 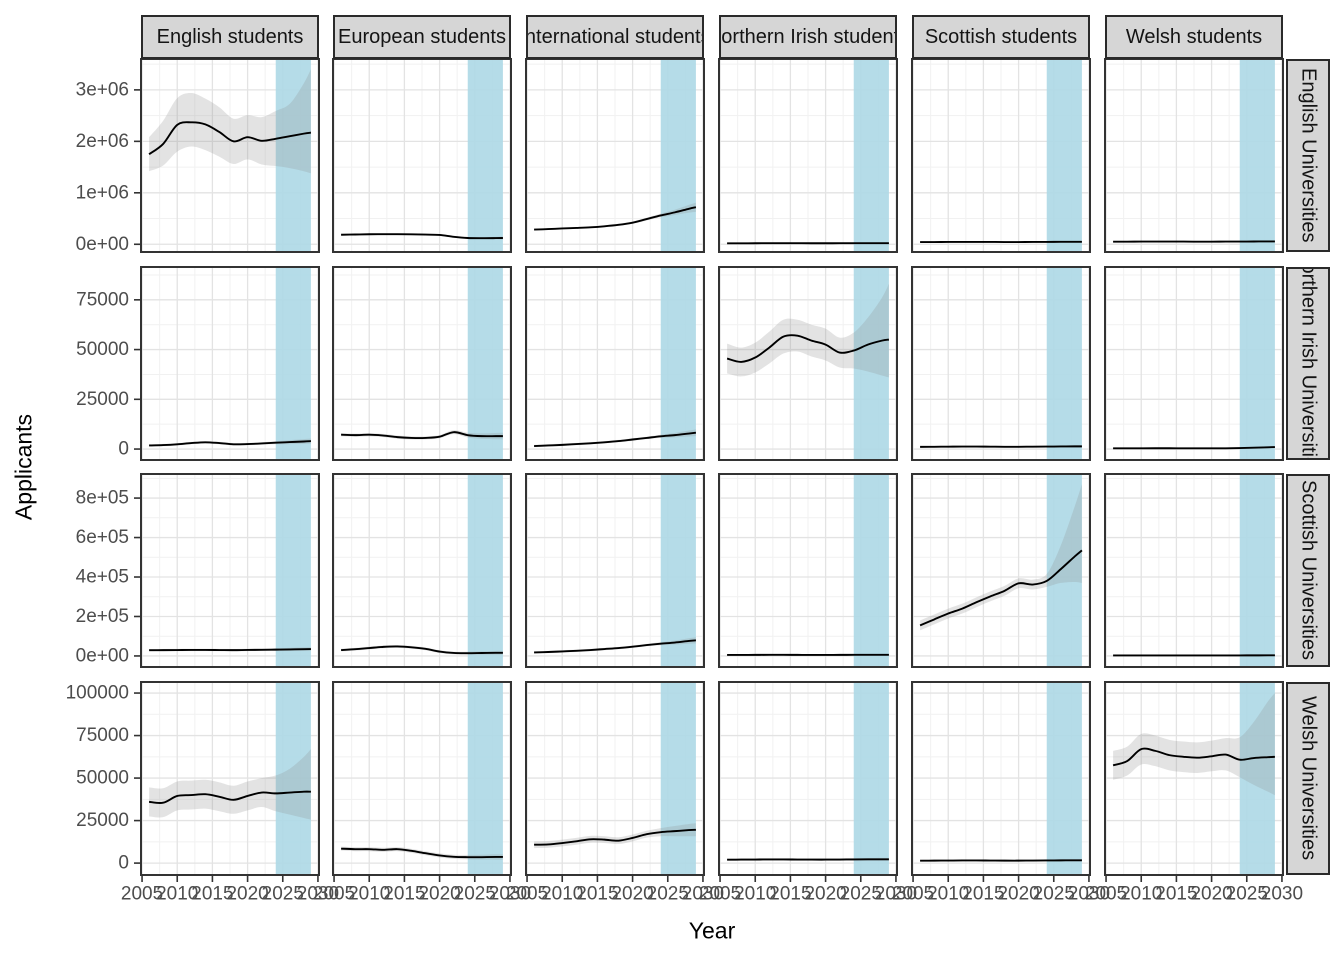 What do you see at coordinates (102, 349) in the screenshot?
I see `y-tick-label: 50000` at bounding box center [102, 349].